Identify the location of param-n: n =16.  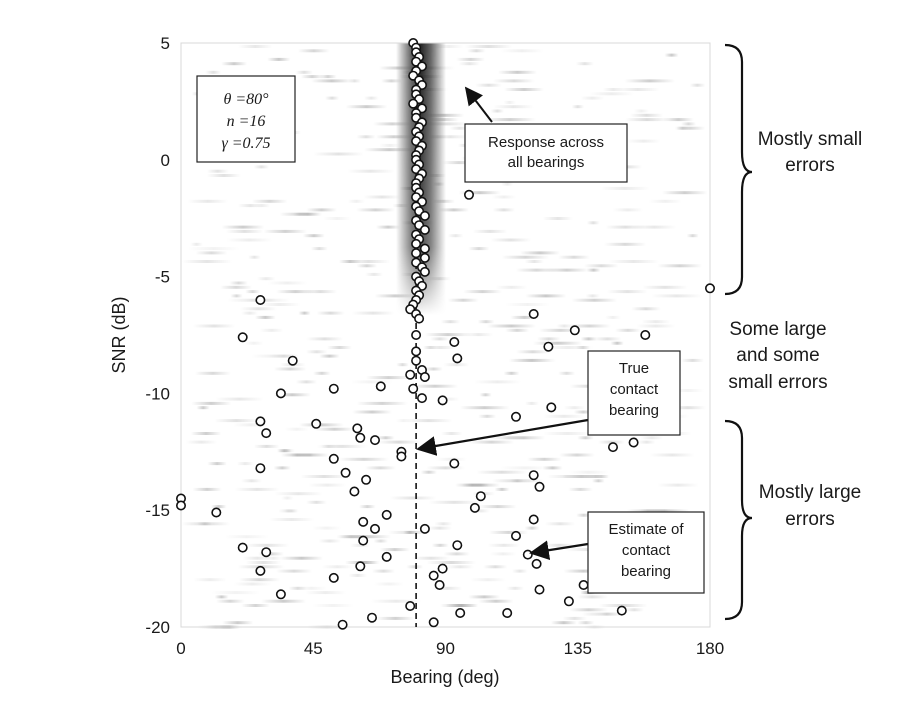
(246, 121).